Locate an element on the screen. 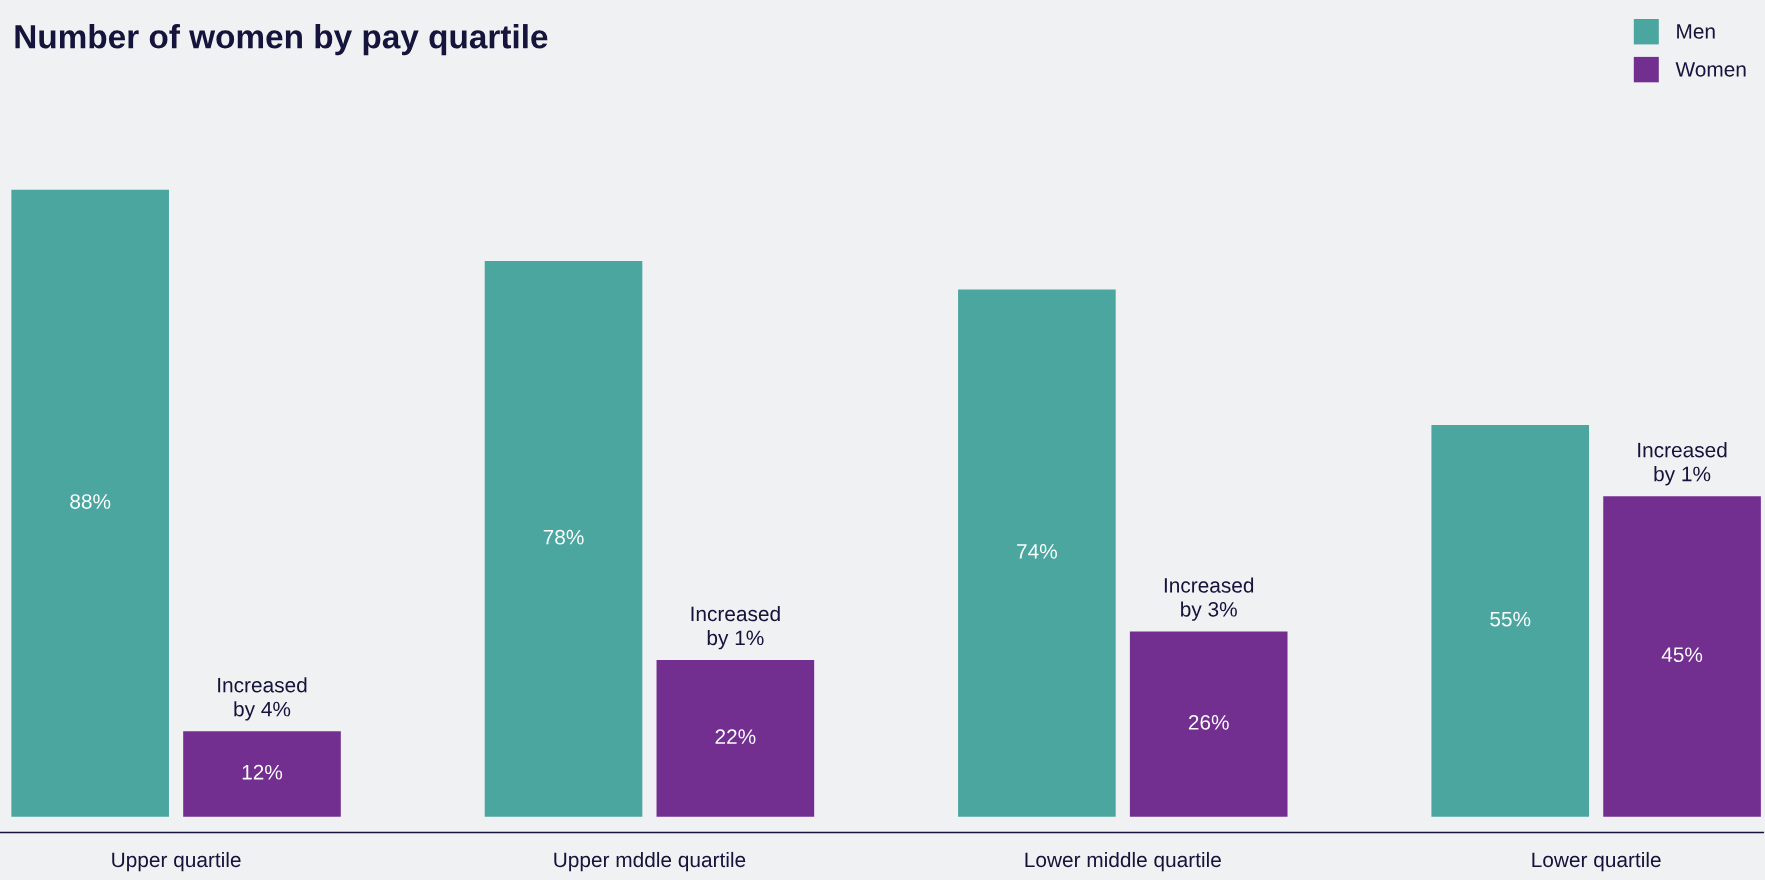  data-label: 88% is located at coordinates (90, 501).